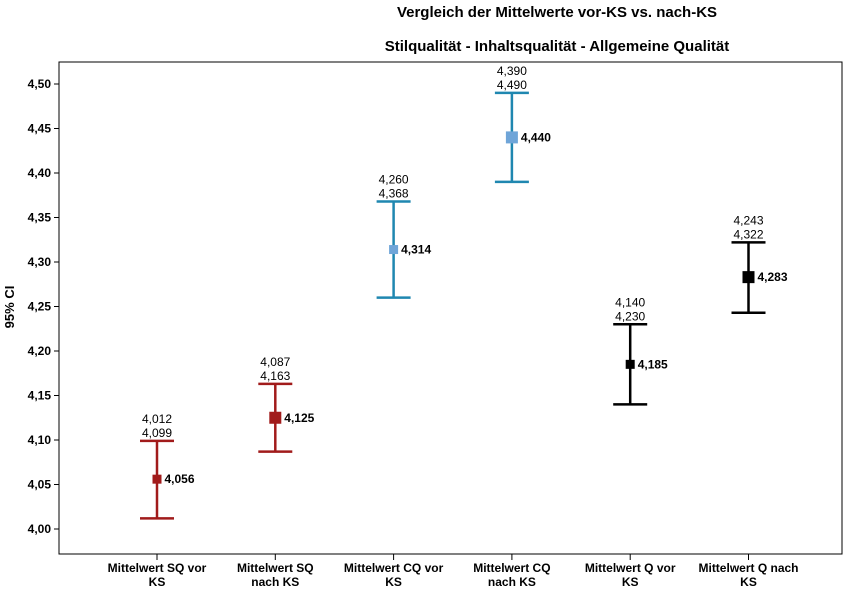  What do you see at coordinates (40, 262) in the screenshot?
I see `y-tick-label: 4,30` at bounding box center [40, 262].